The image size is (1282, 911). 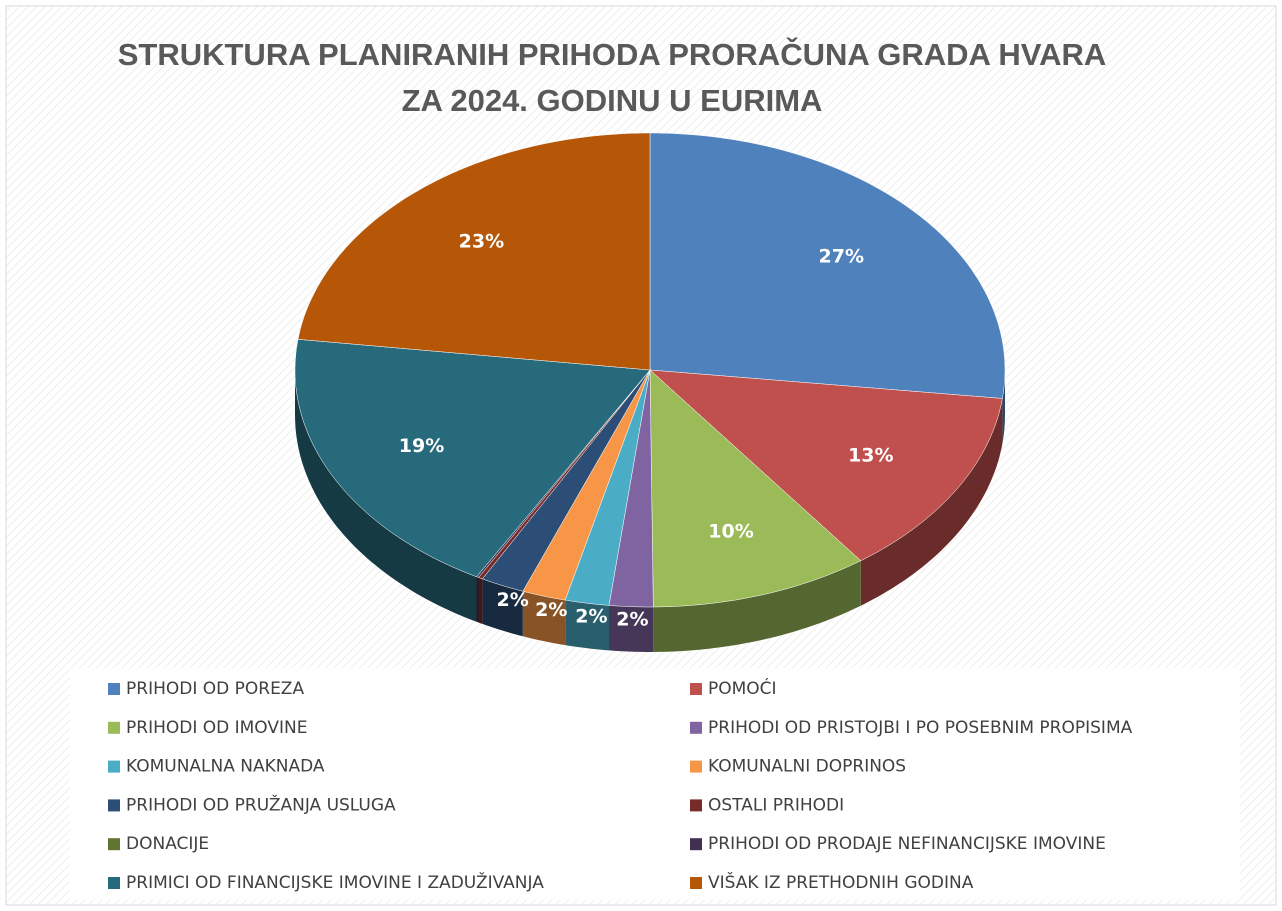 What do you see at coordinates (225, 767) in the screenshot?
I see `legend-label: KOMUNALNA NAKNADA` at bounding box center [225, 767].